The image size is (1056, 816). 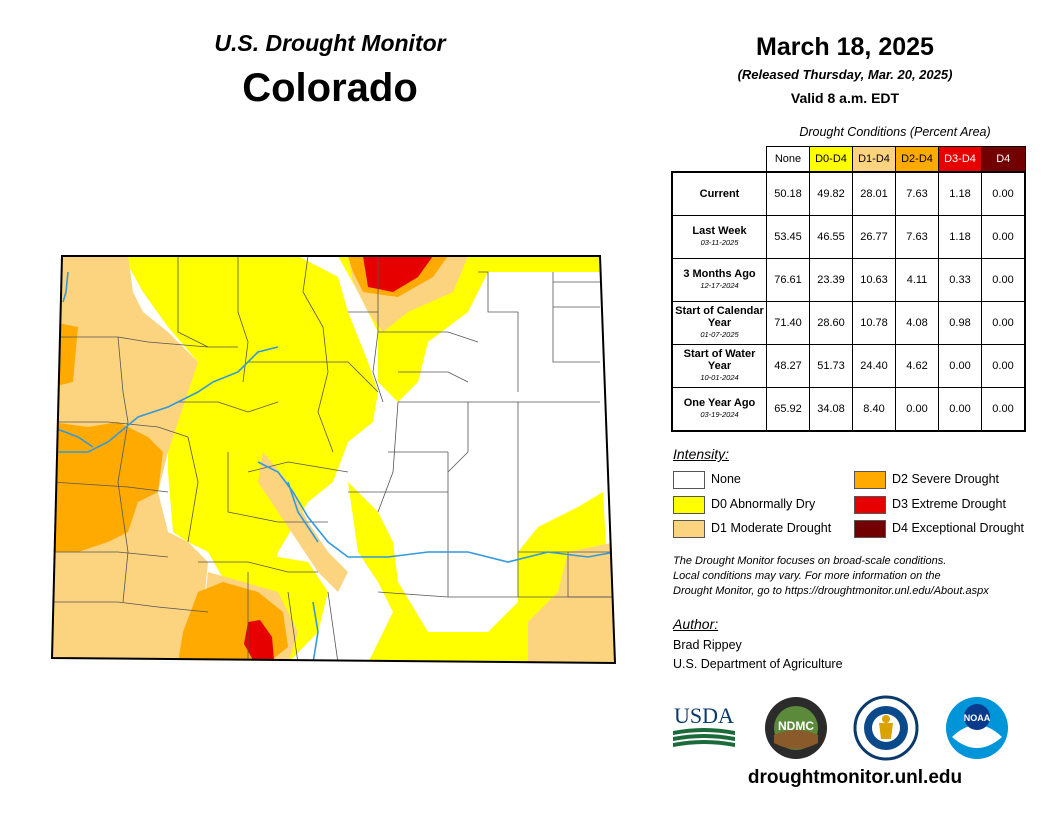 I want to click on d3-areas, so click(x=338, y=458).